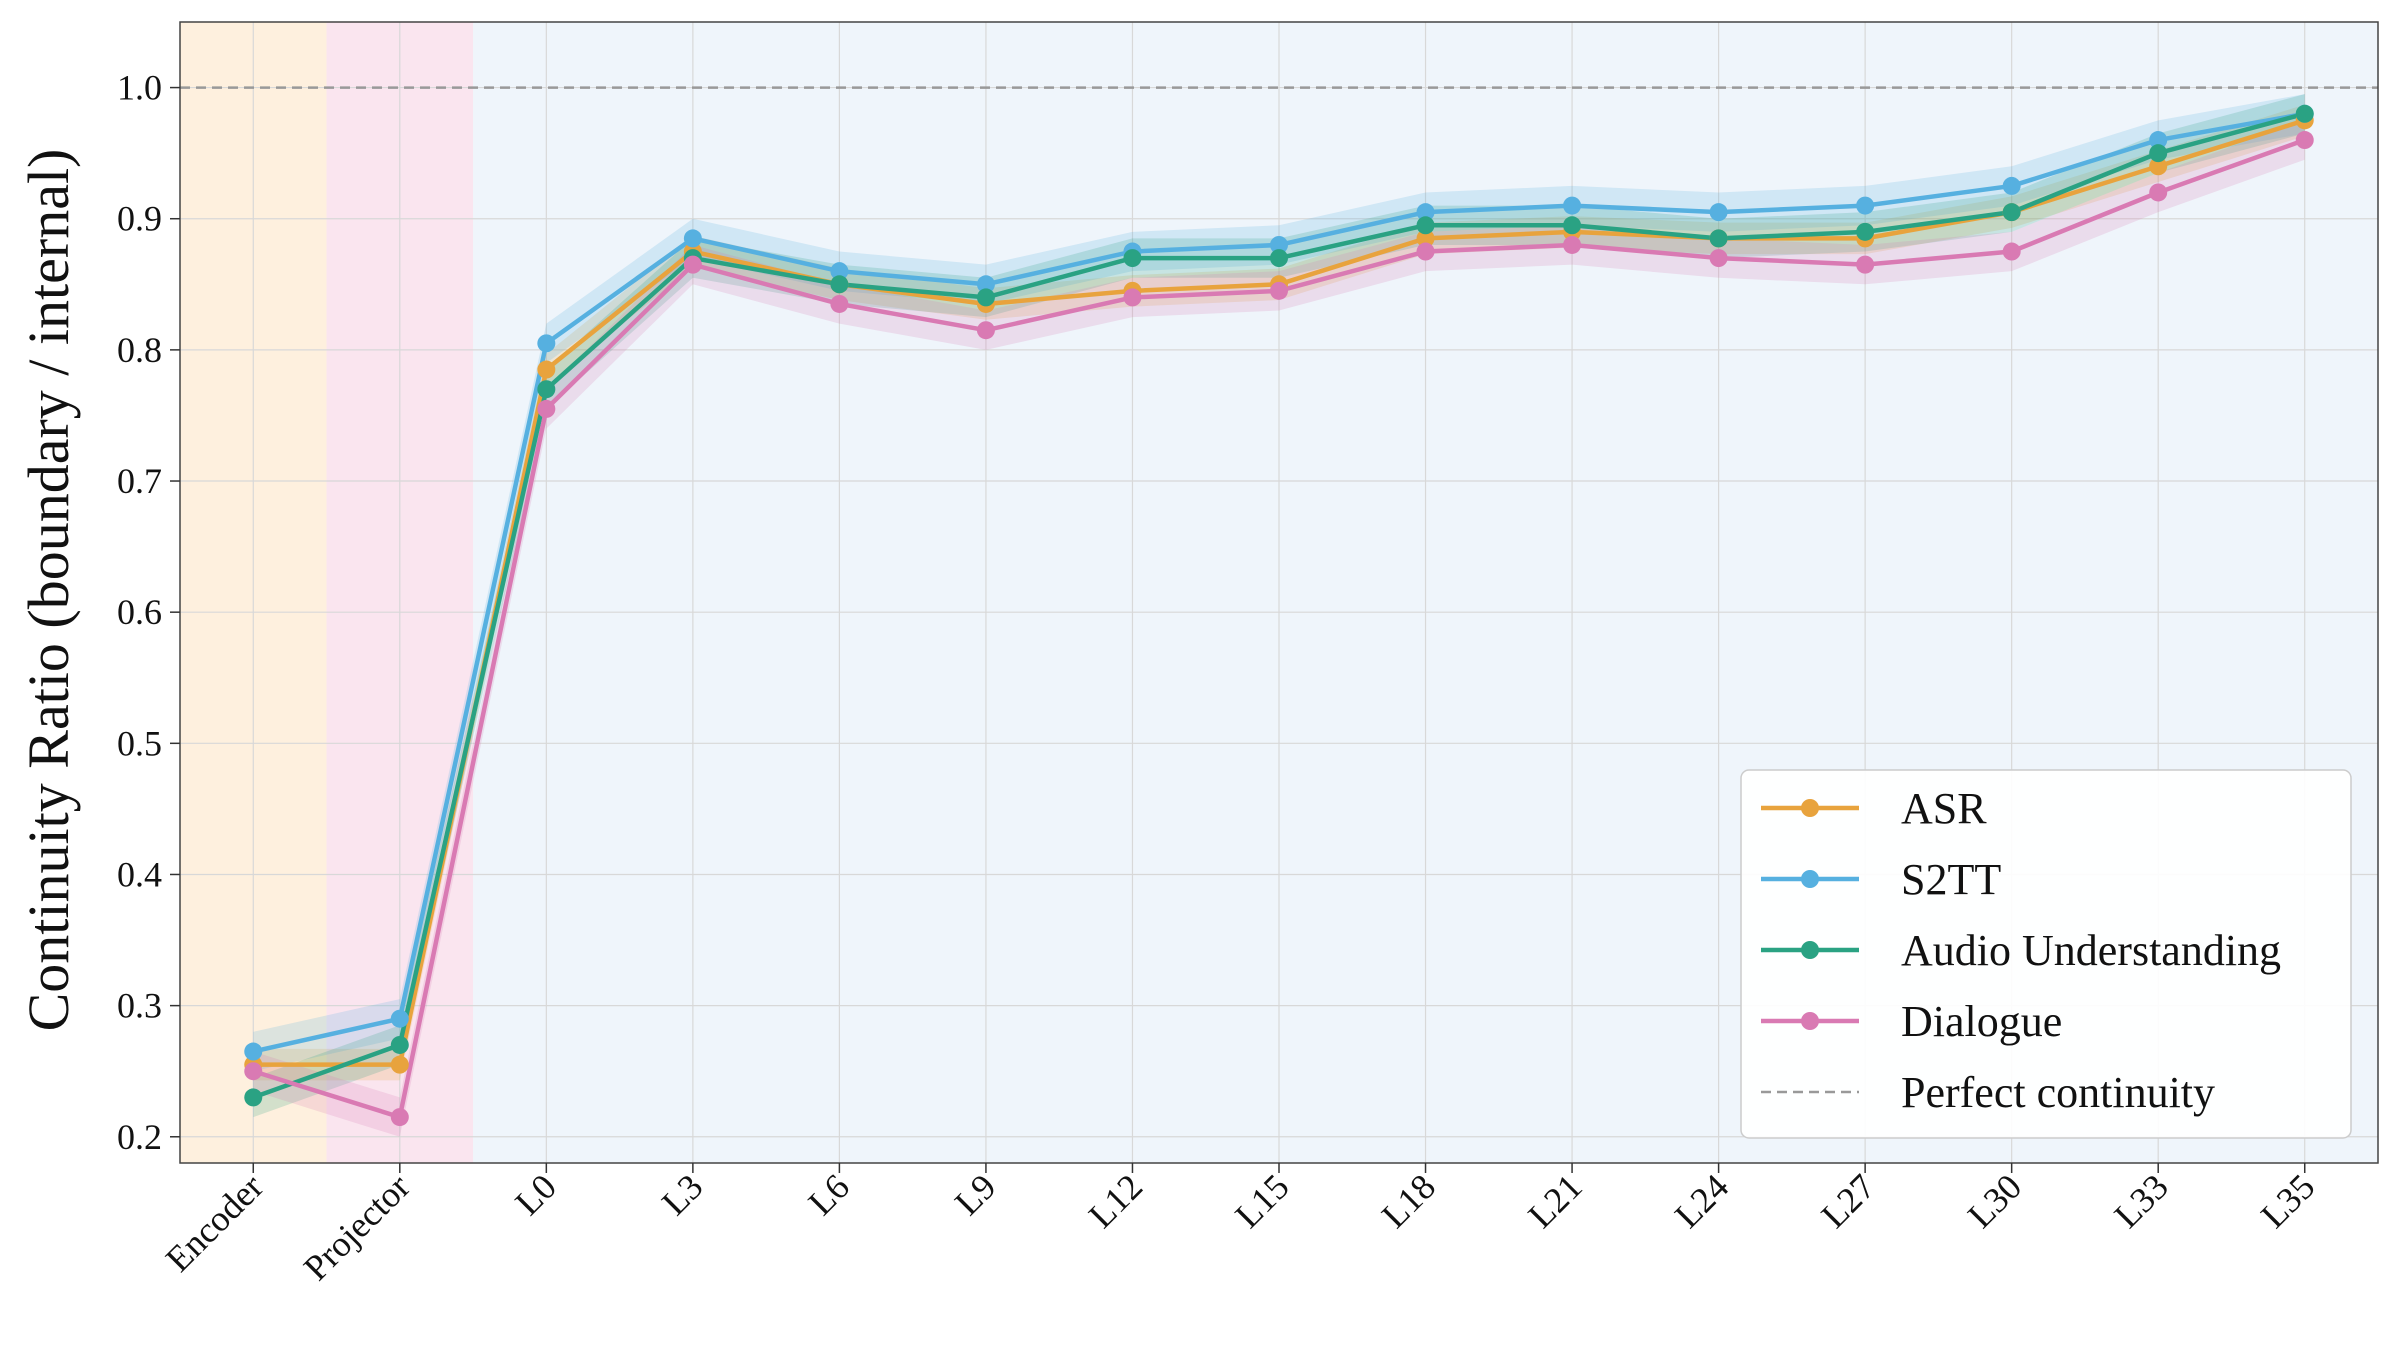  What do you see at coordinates (1810, 950) in the screenshot?
I see `legend-marker-audio-understanding` at bounding box center [1810, 950].